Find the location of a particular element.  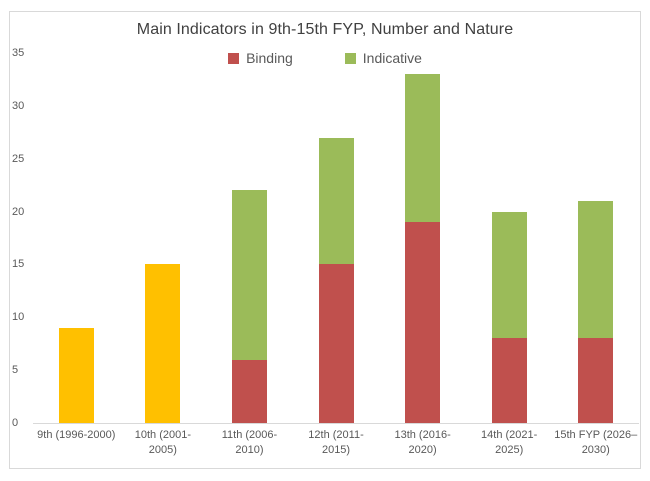

y-tick-label: 20 is located at coordinates (18, 211).